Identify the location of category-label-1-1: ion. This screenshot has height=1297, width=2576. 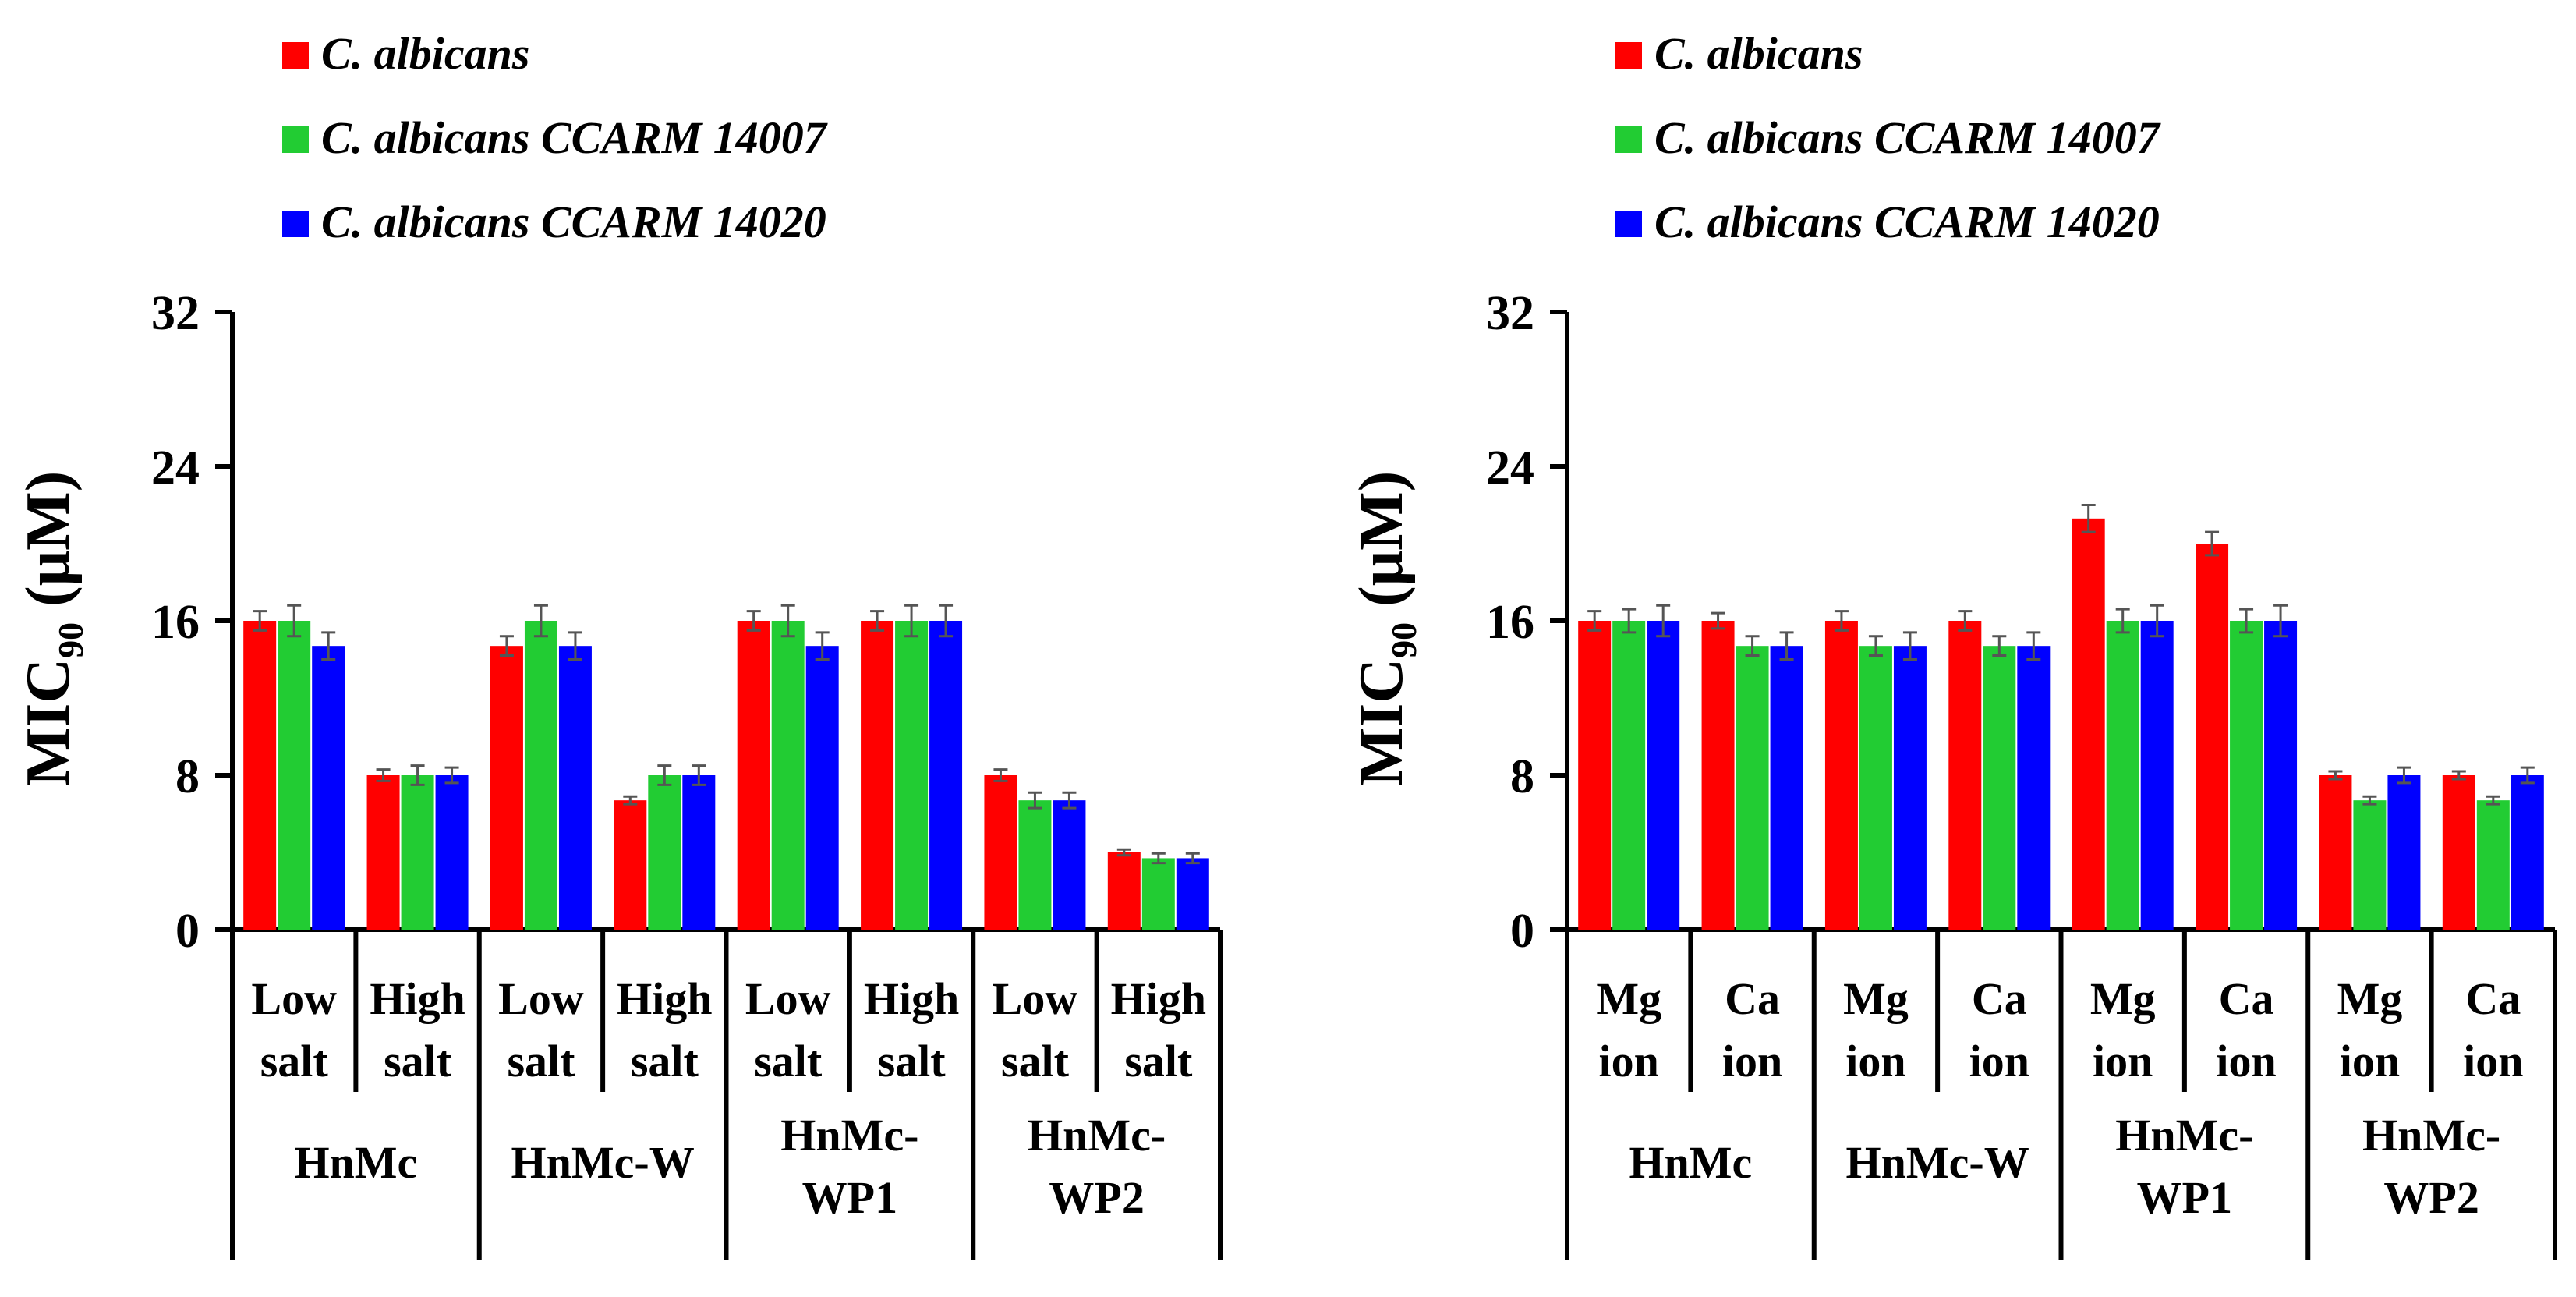
(1752, 1061).